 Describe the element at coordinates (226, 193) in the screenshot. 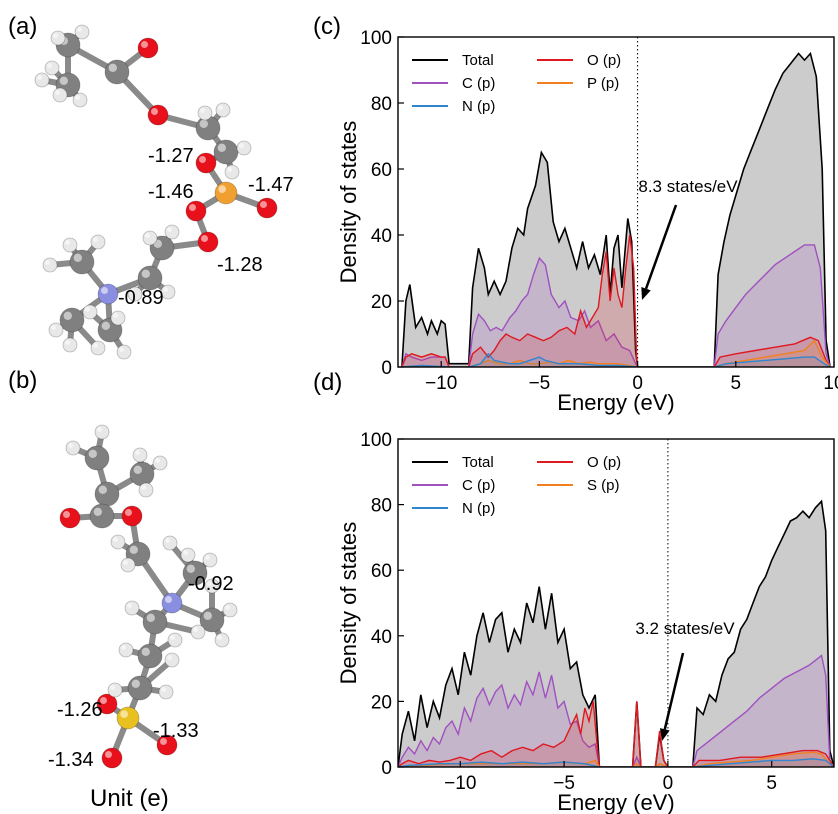

I see `mol-a-atom-phosphorus` at that location.